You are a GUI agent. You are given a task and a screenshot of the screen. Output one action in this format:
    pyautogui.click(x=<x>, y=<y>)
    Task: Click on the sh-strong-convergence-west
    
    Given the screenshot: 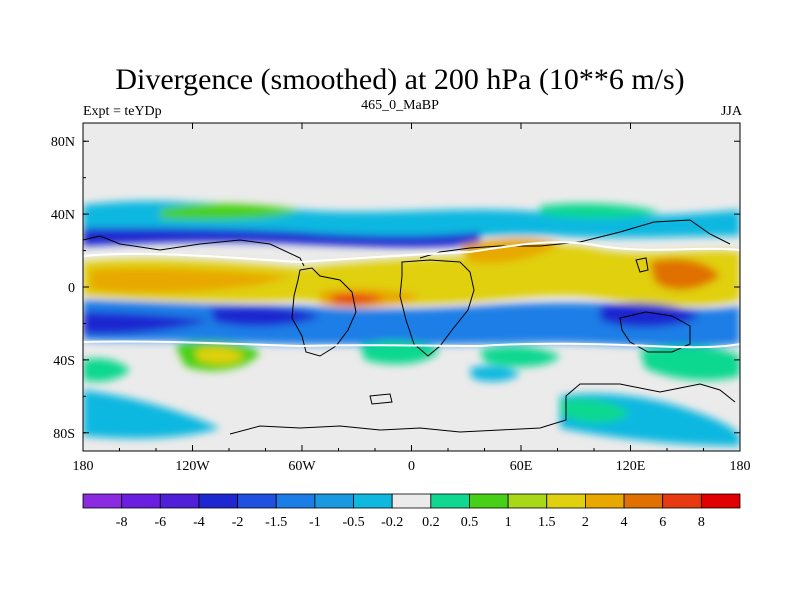 What is the action you would take?
    pyautogui.click(x=146, y=323)
    